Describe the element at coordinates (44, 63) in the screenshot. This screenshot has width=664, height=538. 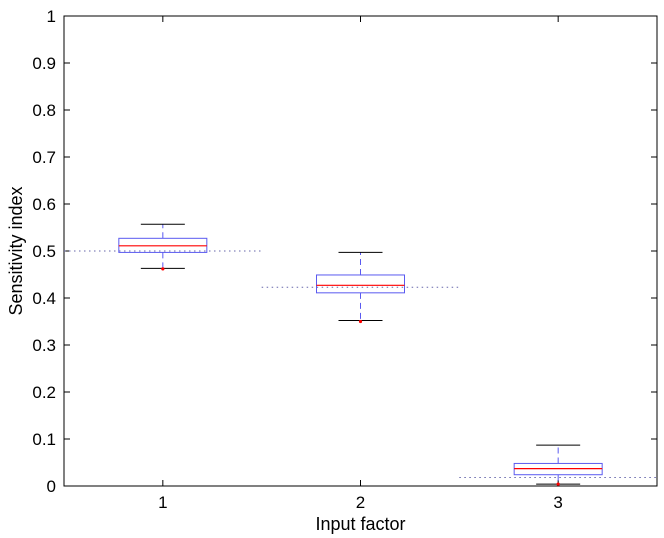
I see `y-tick-label: 0.9` at that location.